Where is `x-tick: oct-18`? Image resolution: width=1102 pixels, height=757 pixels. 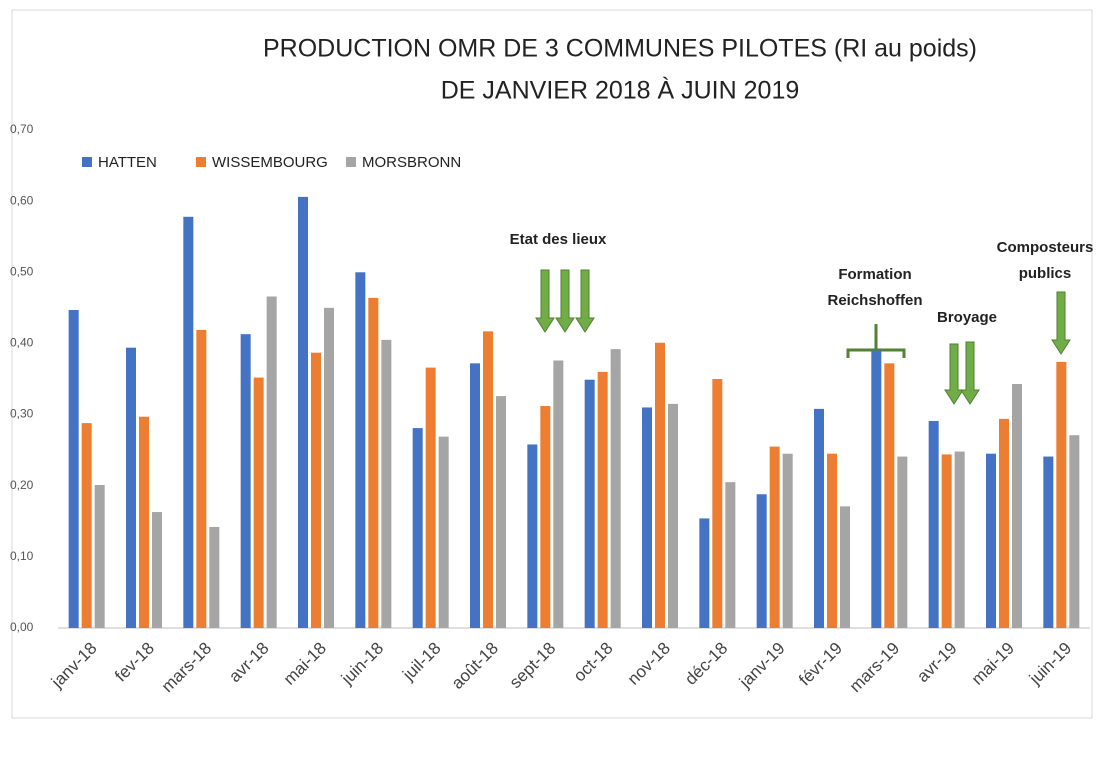 x-tick: oct-18 is located at coordinates (593, 662).